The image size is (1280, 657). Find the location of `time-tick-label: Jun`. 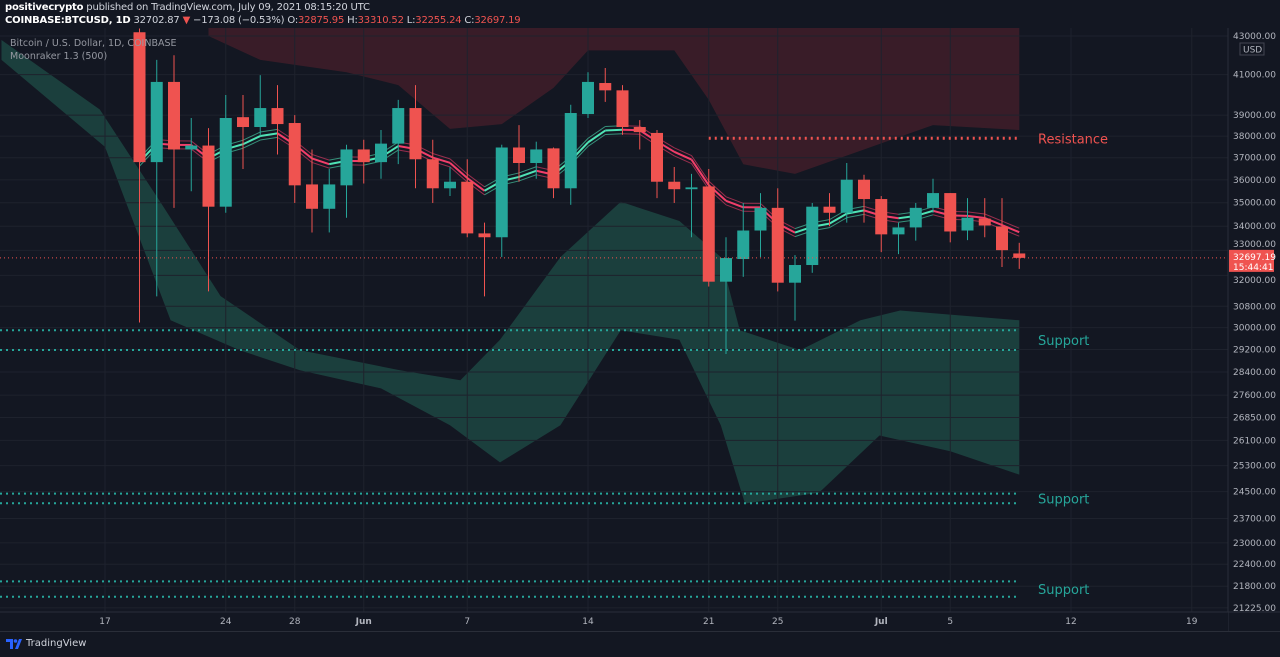

time-tick-label: Jun is located at coordinates (363, 622).